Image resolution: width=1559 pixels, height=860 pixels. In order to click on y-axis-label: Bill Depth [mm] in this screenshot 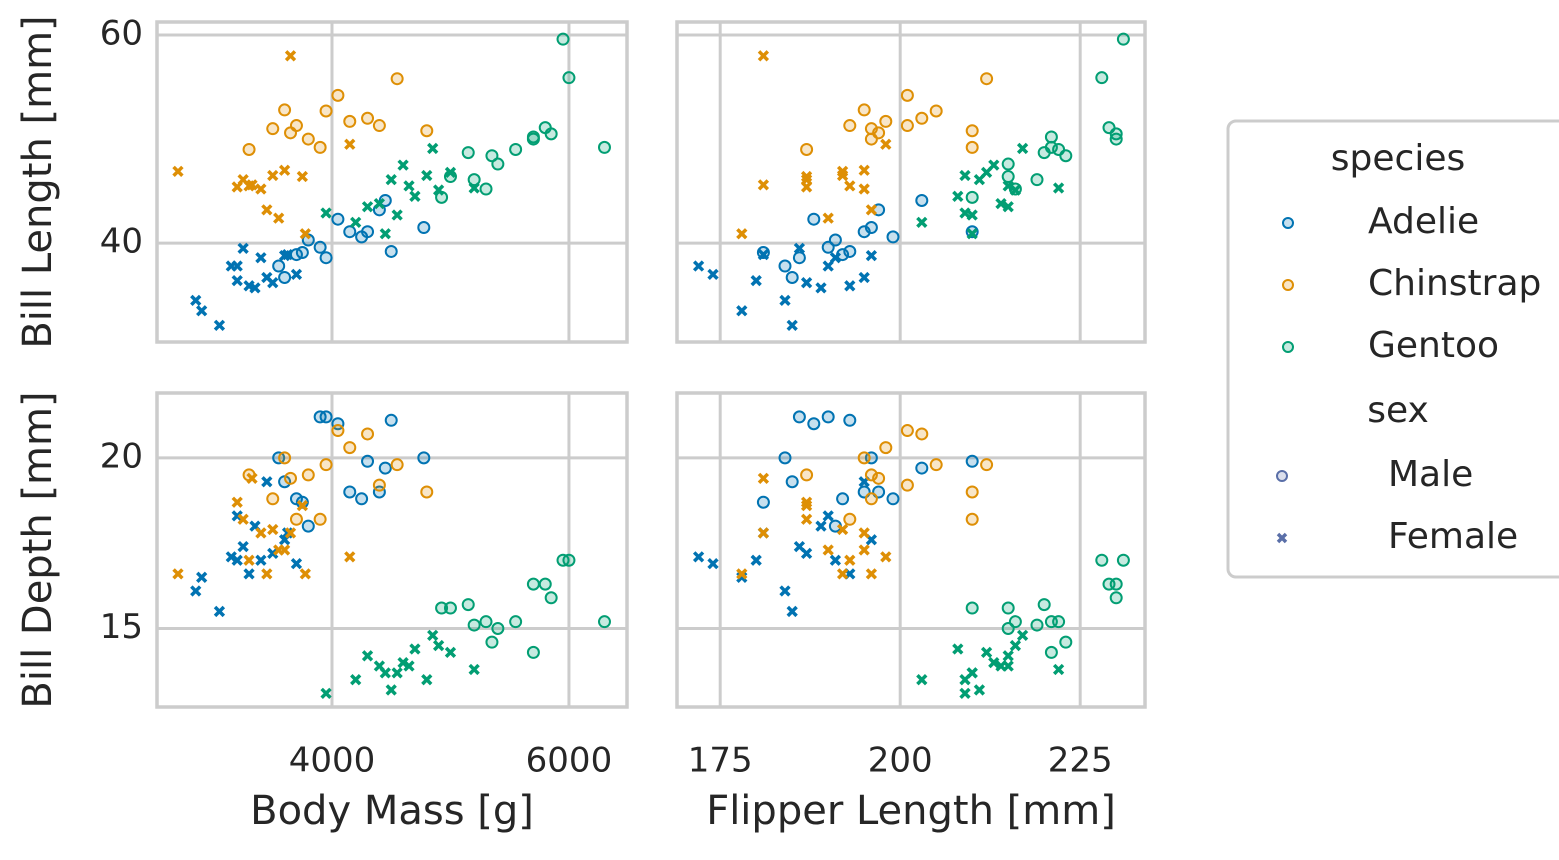, I will do `click(38, 549)`.